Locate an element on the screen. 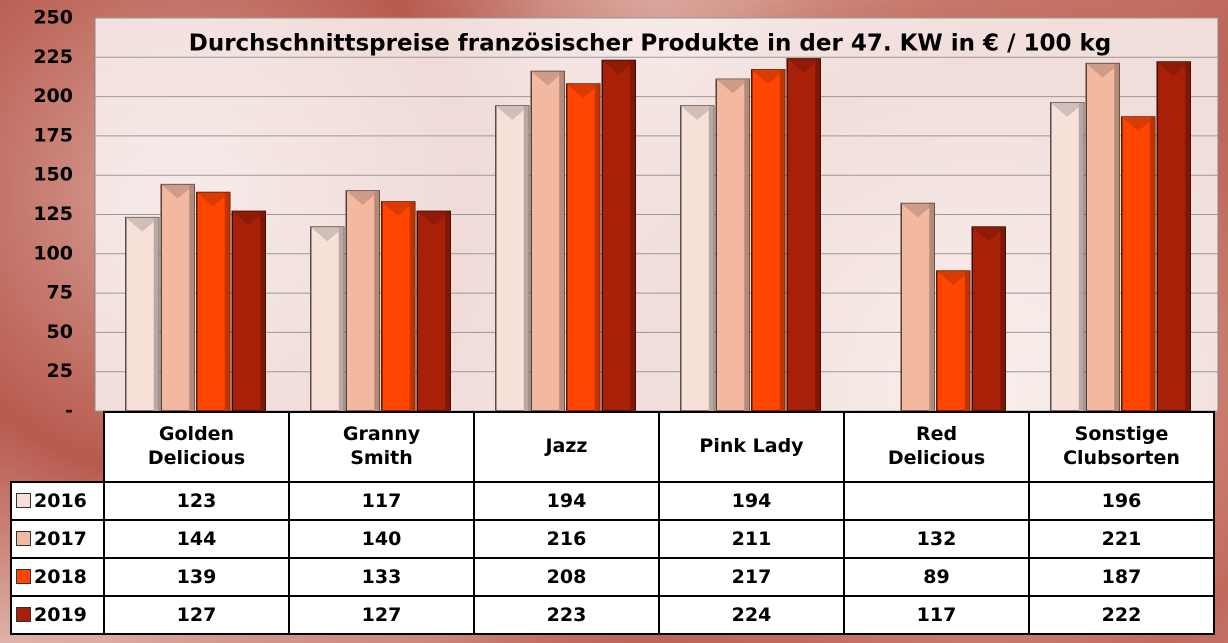 The image size is (1228, 643). x-tick-label: Sonstige Clubsorten is located at coordinates (1121, 447).